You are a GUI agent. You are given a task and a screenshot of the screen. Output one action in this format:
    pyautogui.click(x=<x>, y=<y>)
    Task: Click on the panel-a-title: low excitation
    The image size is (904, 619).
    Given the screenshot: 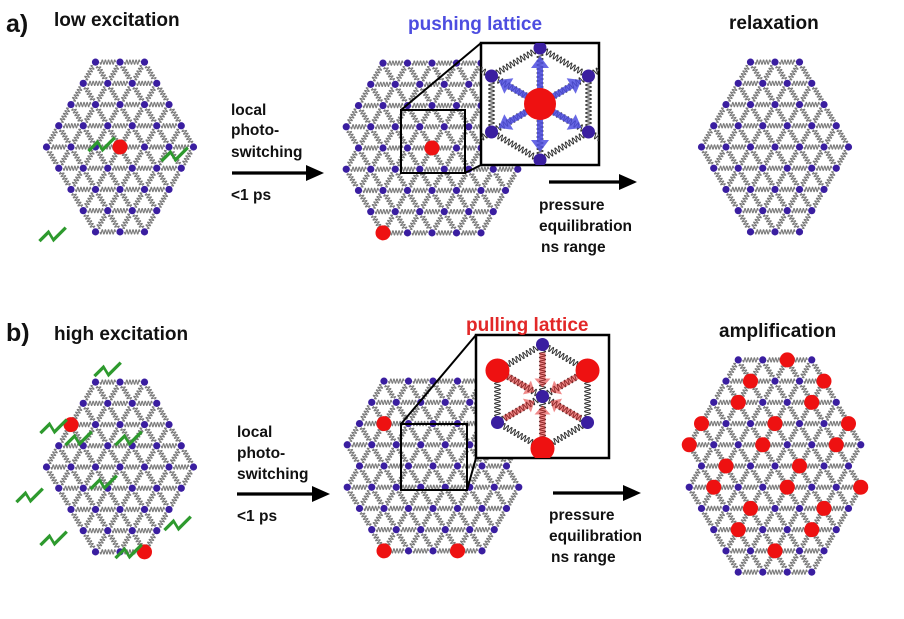 What is the action you would take?
    pyautogui.click(x=117, y=20)
    